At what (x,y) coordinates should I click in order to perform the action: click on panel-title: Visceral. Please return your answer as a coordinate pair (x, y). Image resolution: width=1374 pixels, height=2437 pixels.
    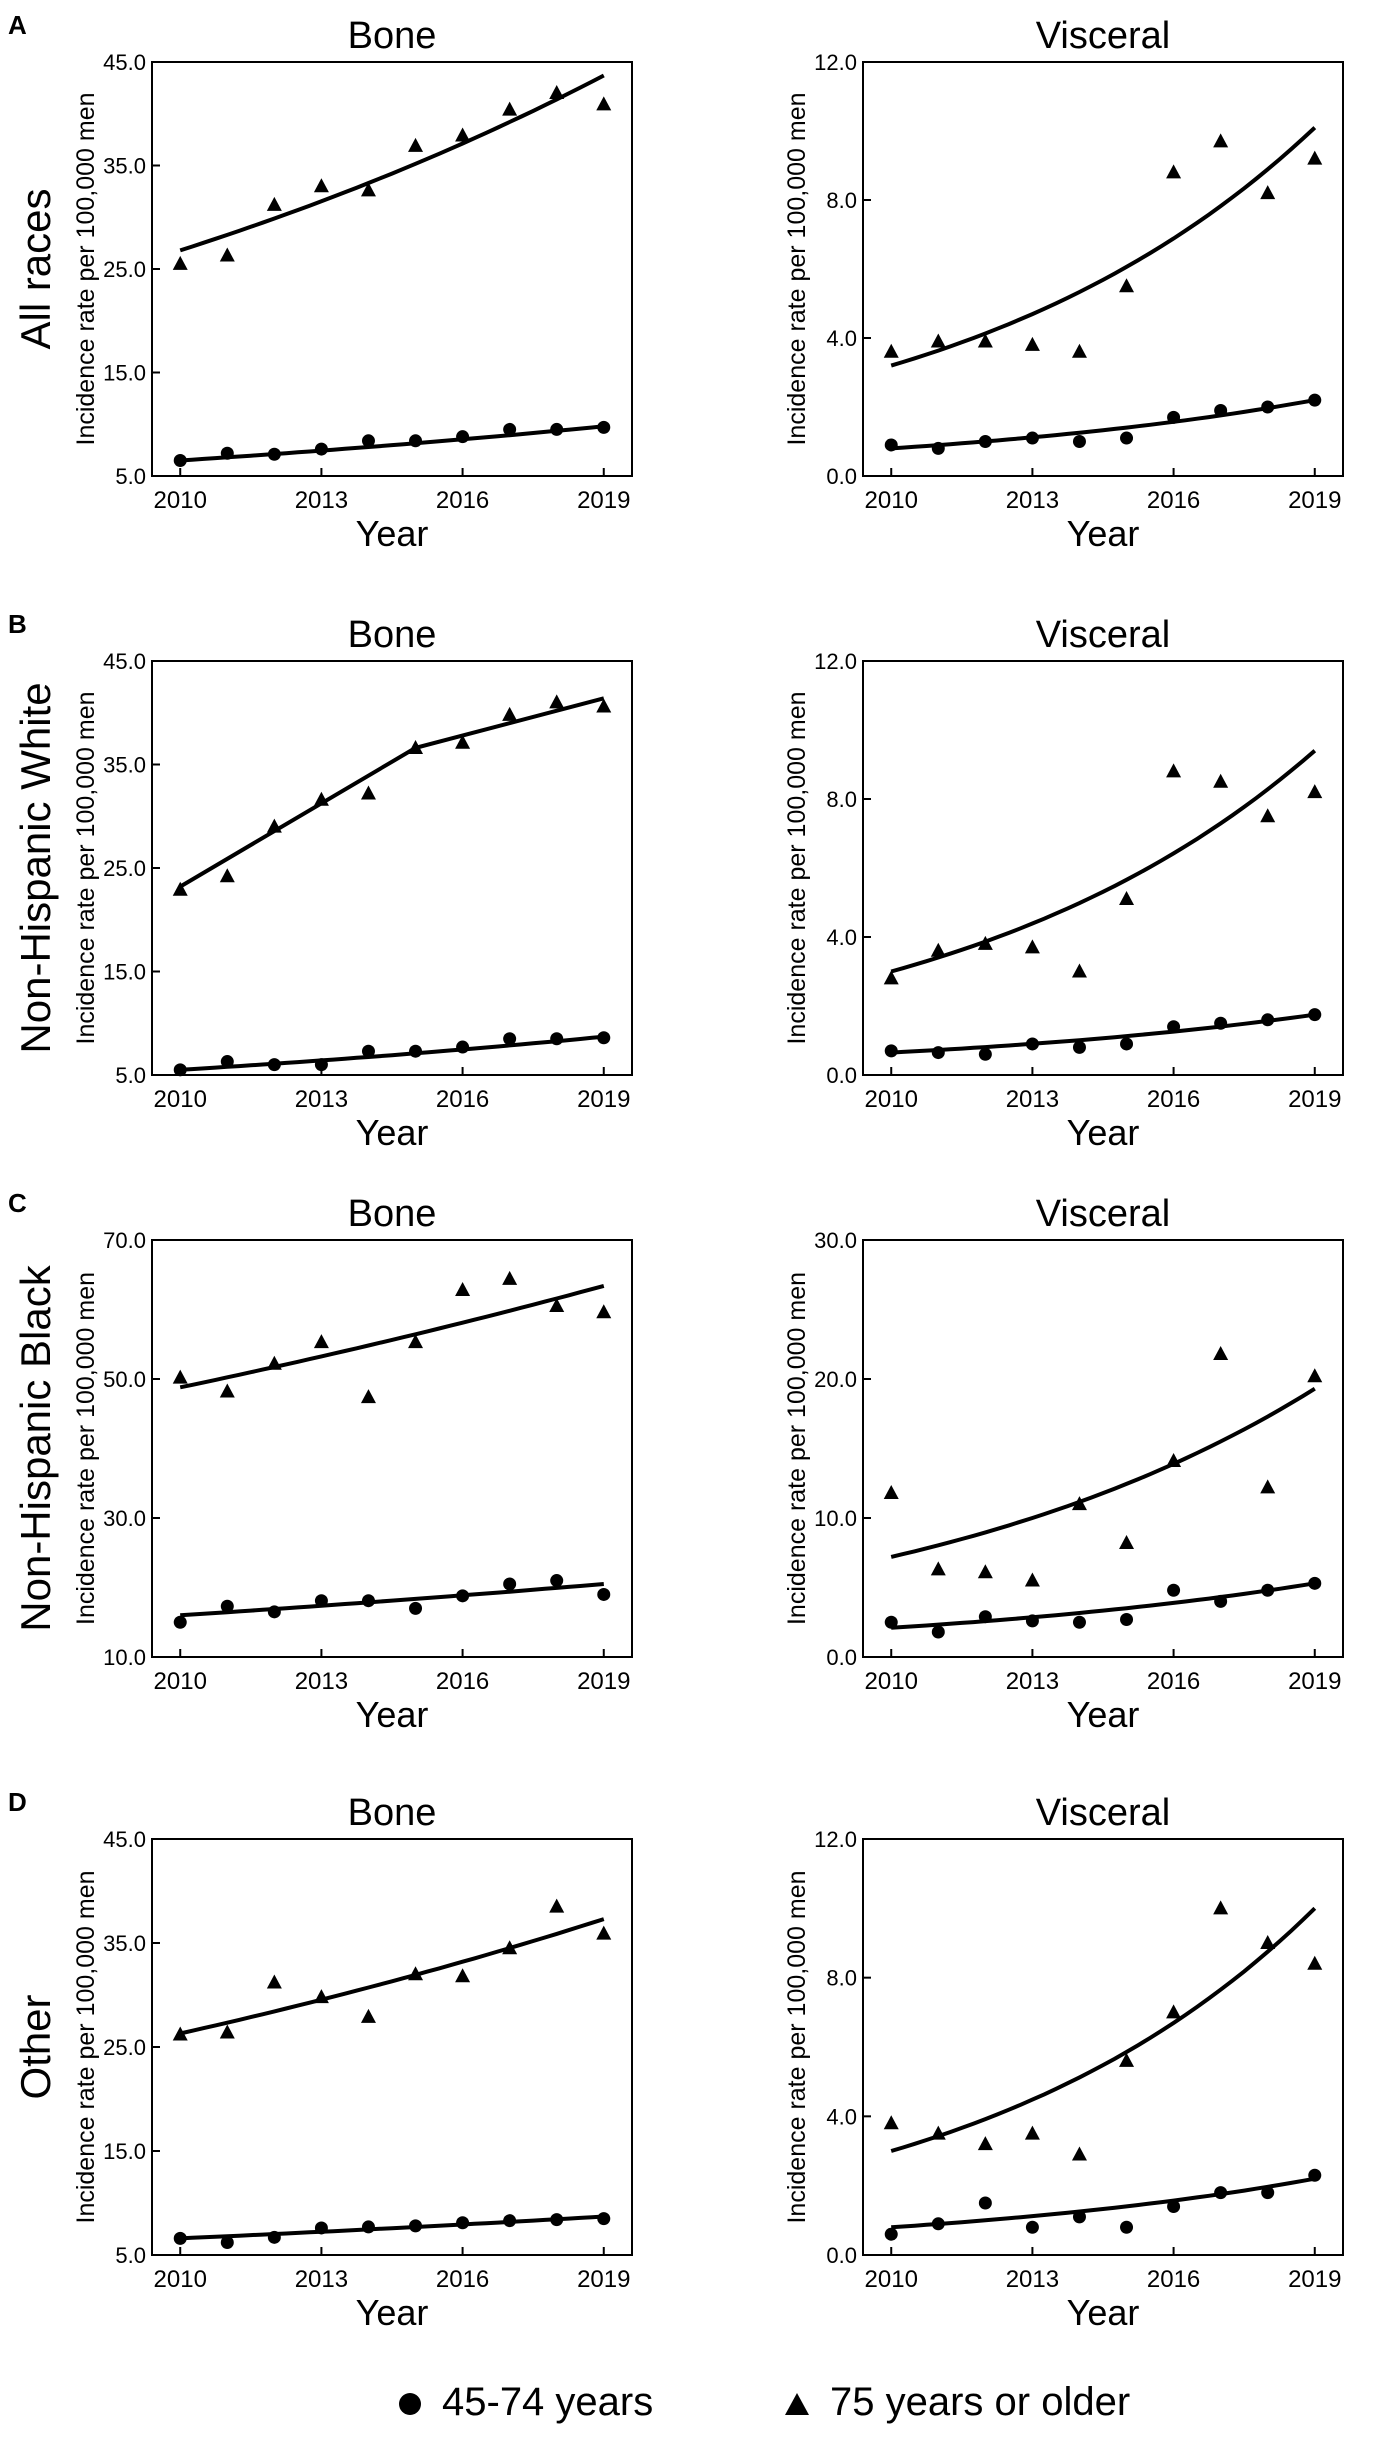
    Looking at the image, I should click on (1103, 1813).